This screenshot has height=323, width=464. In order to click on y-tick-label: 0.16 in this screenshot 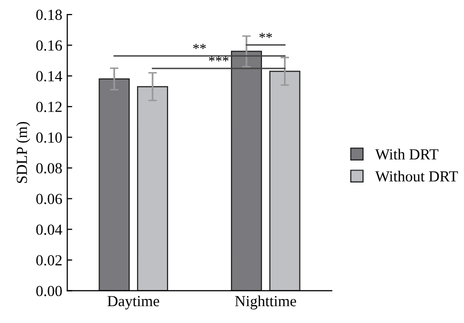, I will do `click(49, 45)`.